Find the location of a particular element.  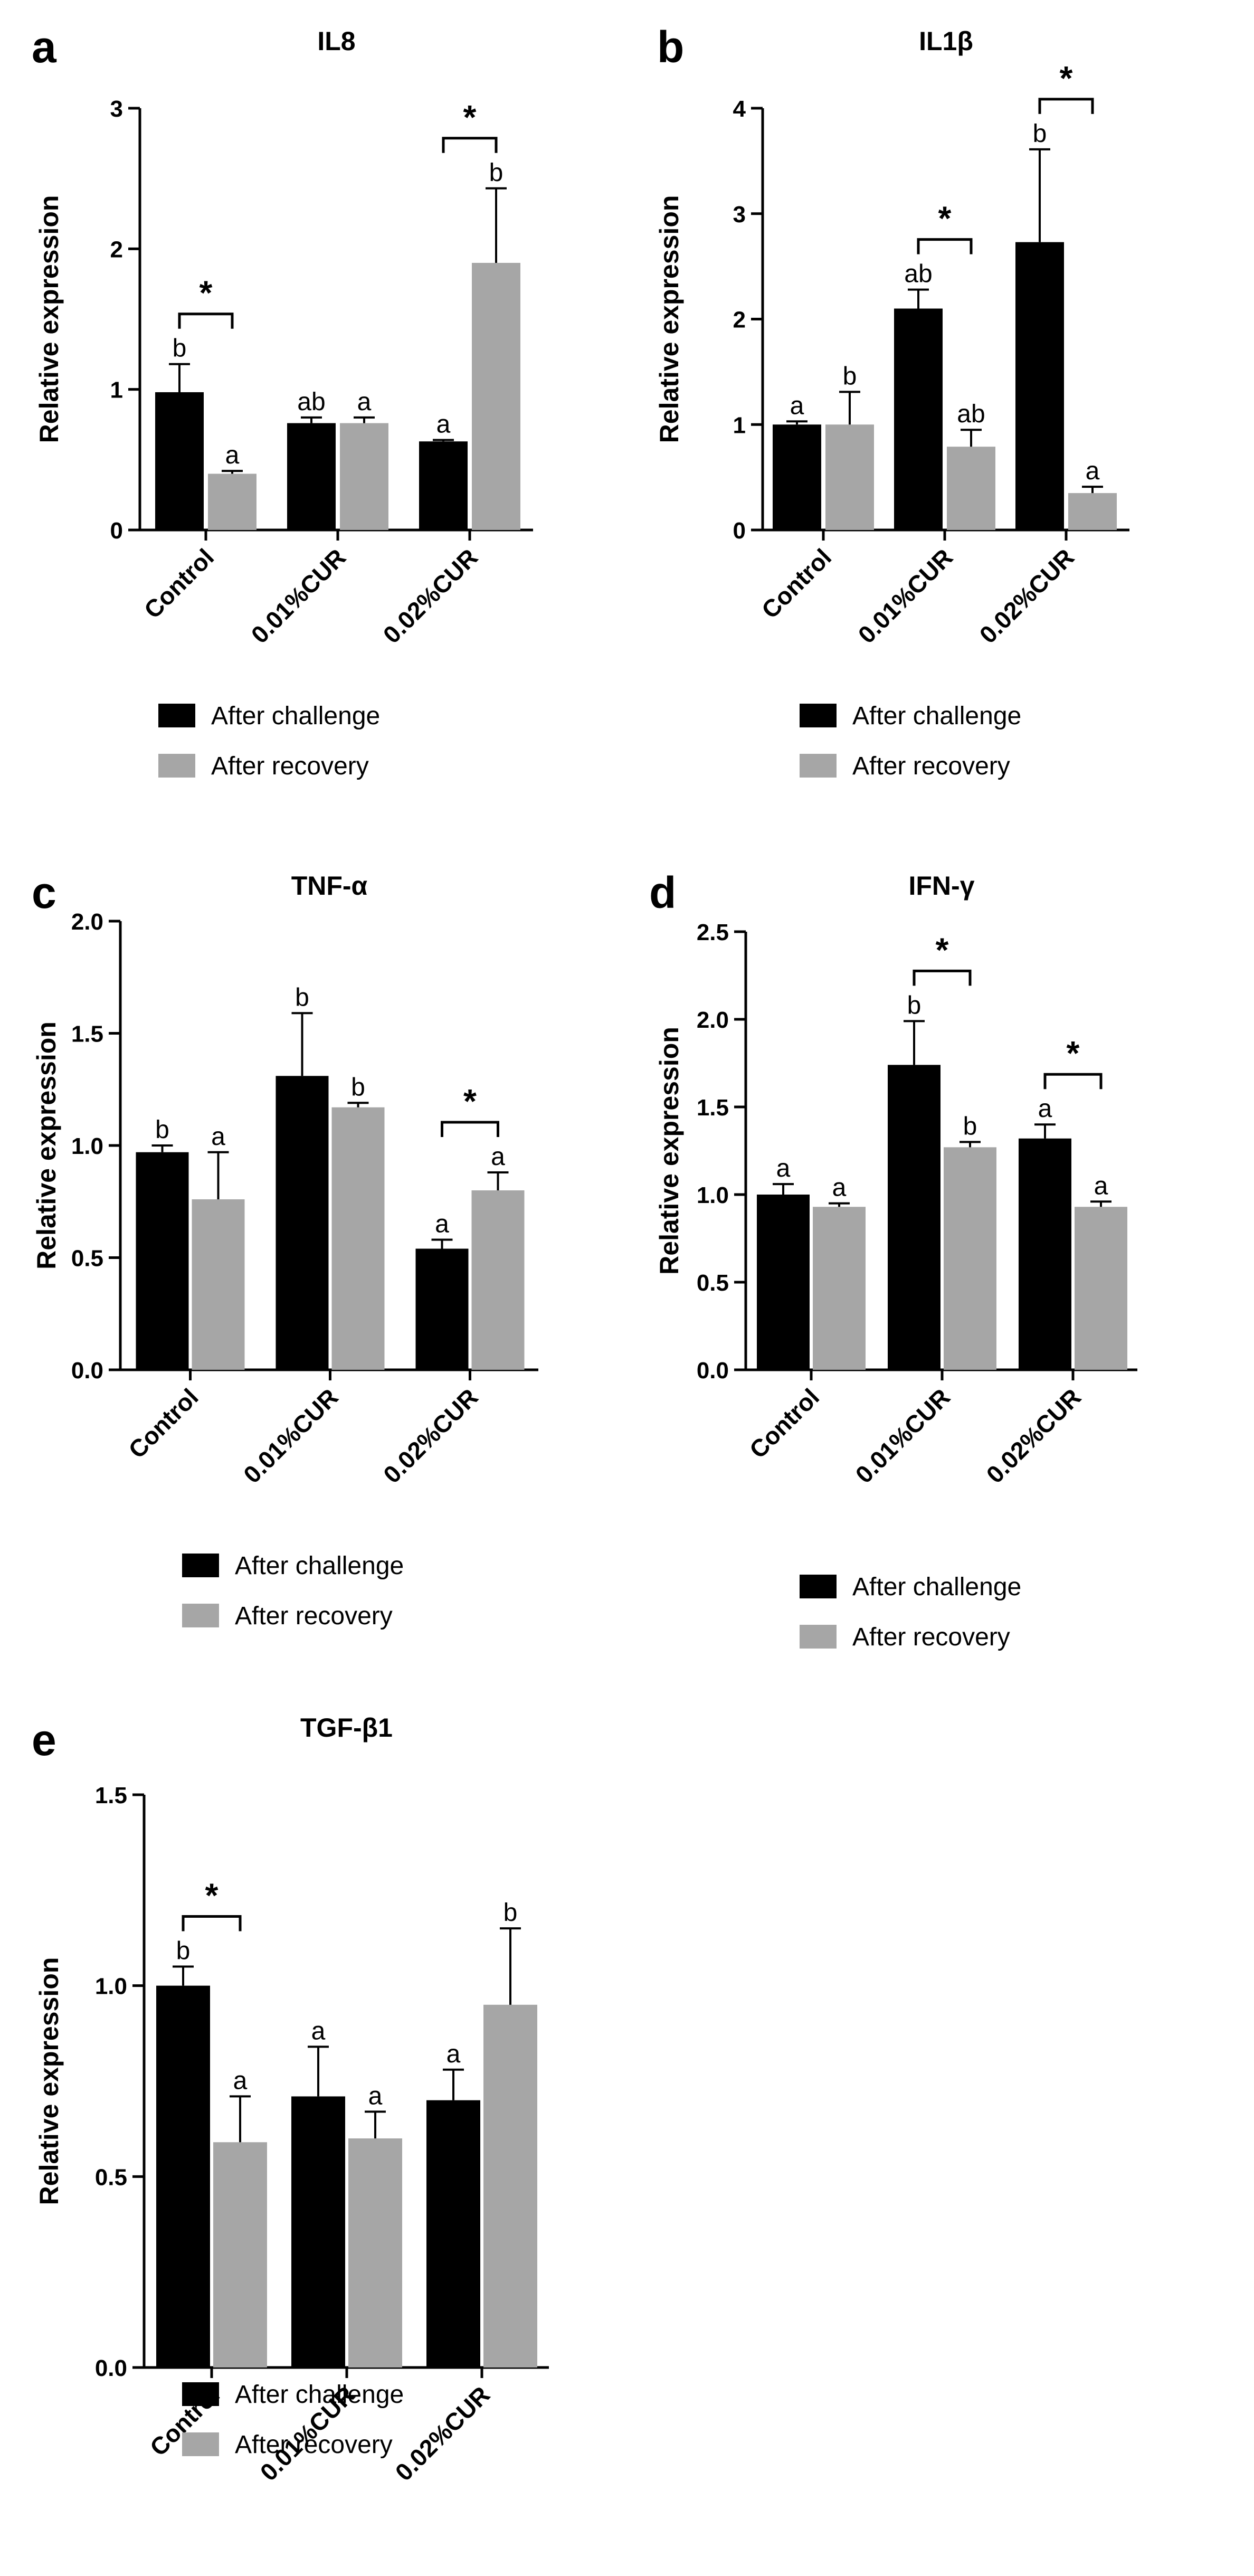

chart-title: IFN-γ is located at coordinates (942, 886).